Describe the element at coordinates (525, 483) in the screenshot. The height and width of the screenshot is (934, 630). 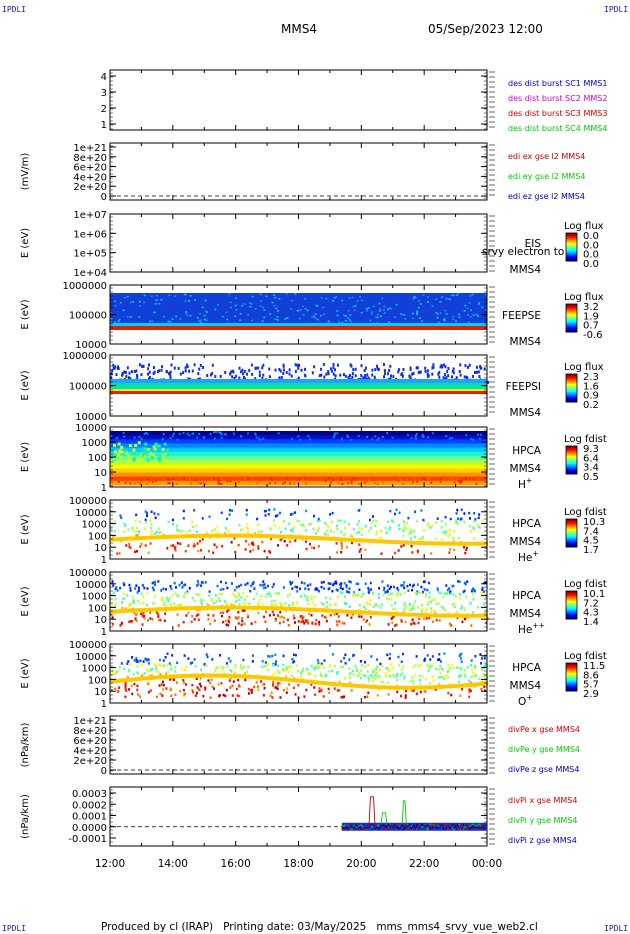
I see `species-label: H+` at that location.